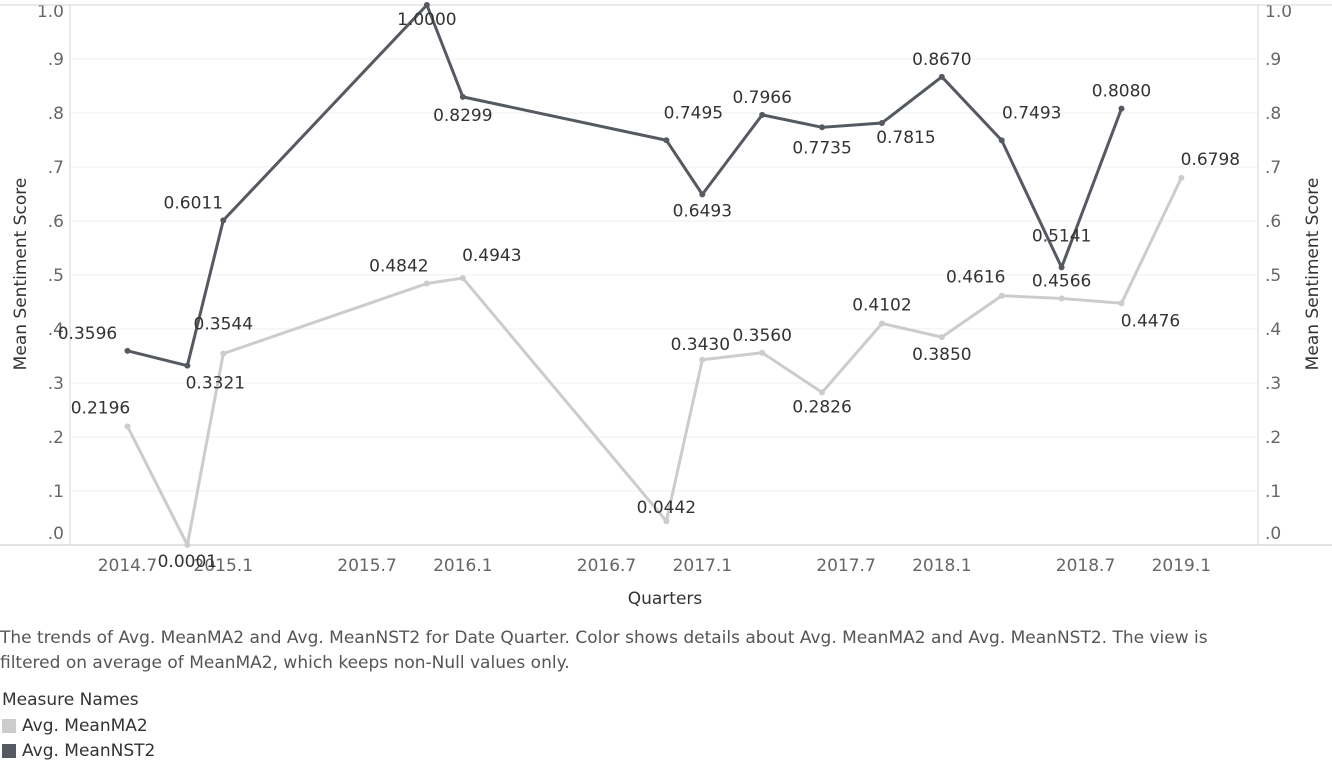  What do you see at coordinates (702, 566) in the screenshot?
I see `x-tick-label: 2017.1` at bounding box center [702, 566].